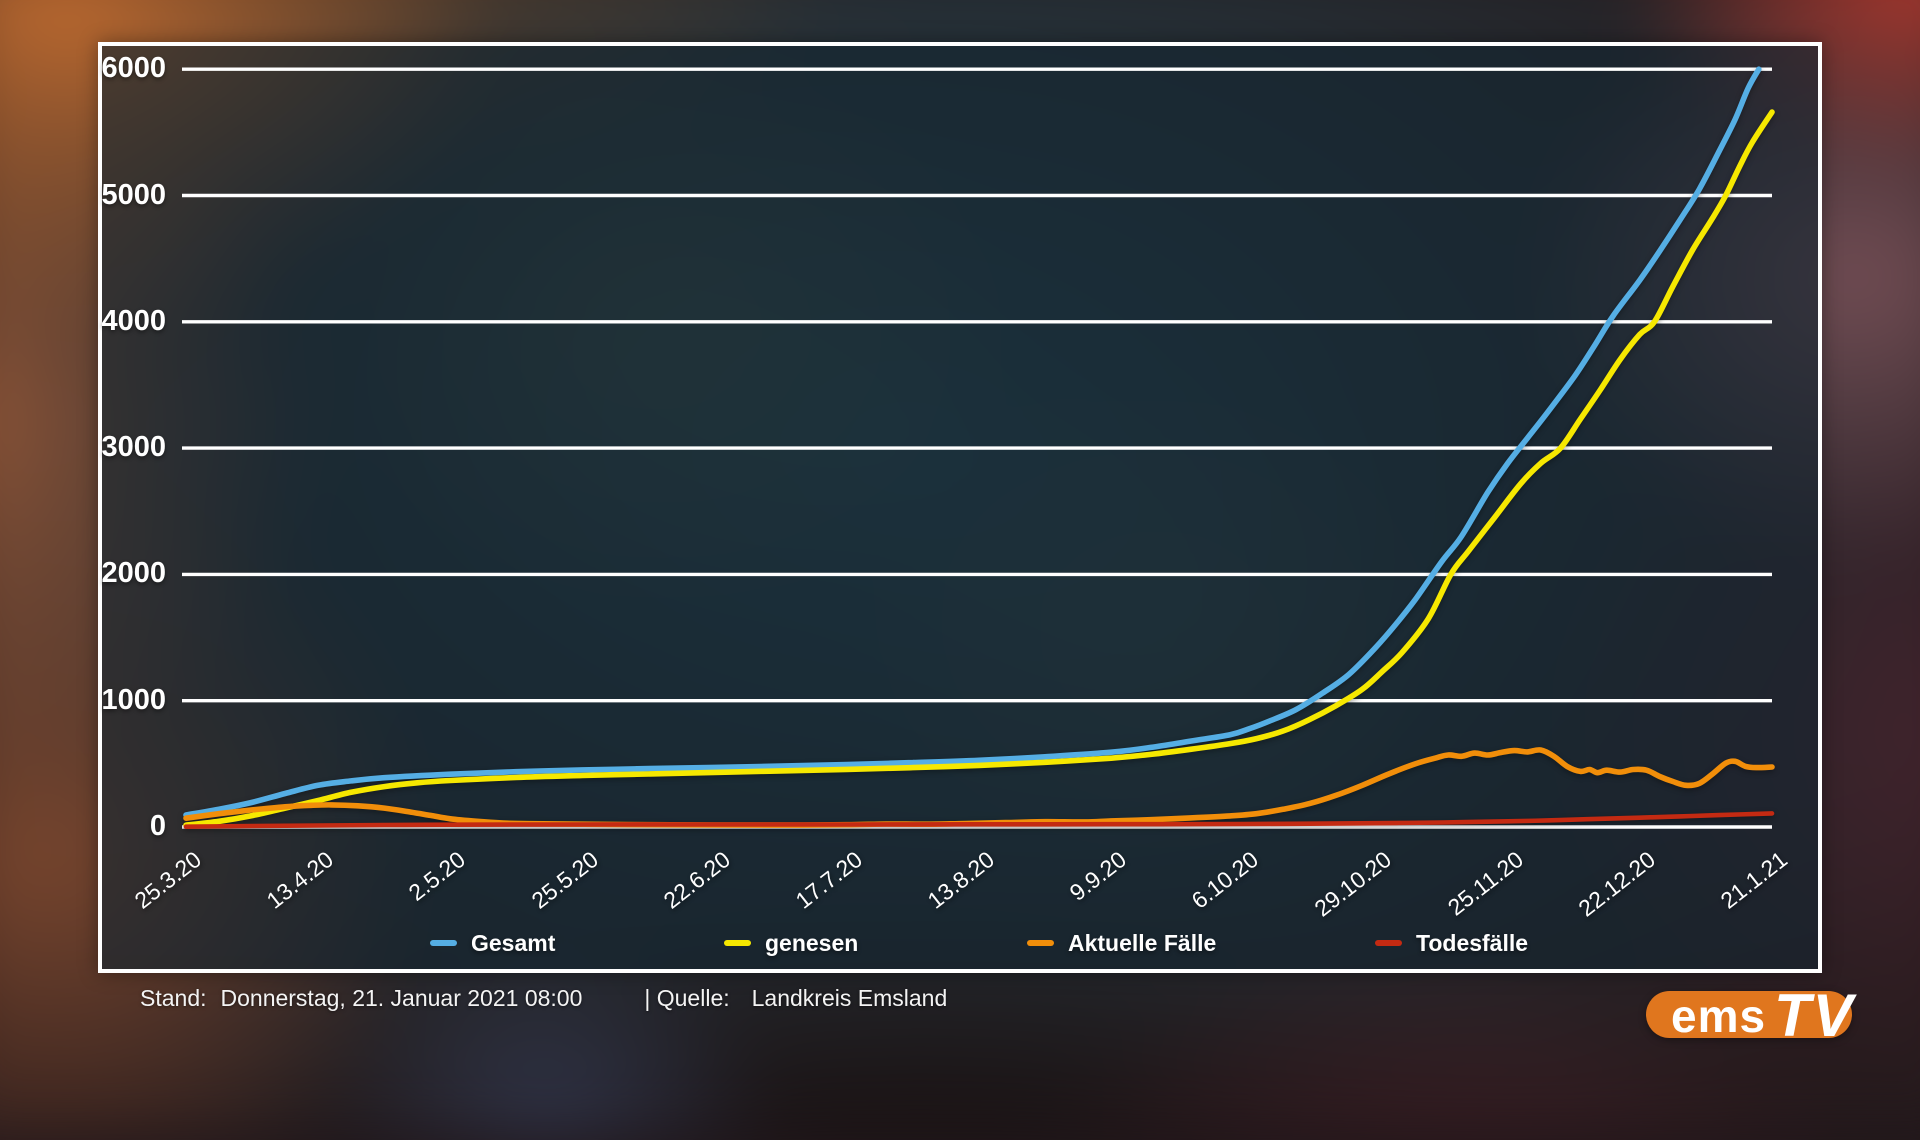 The image size is (1920, 1140). What do you see at coordinates (157, 826) in the screenshot?
I see `y-axis-label-0: 0` at bounding box center [157, 826].